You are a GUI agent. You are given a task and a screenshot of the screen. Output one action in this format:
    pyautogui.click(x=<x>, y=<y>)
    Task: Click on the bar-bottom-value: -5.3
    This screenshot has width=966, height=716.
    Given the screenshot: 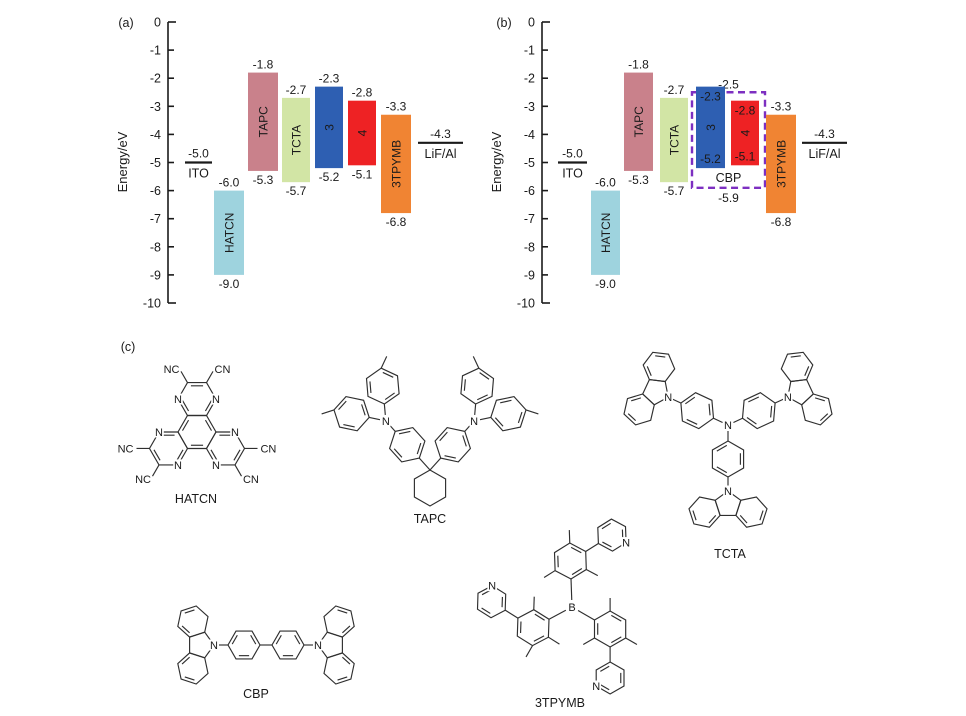 What is the action you would take?
    pyautogui.click(x=263, y=180)
    